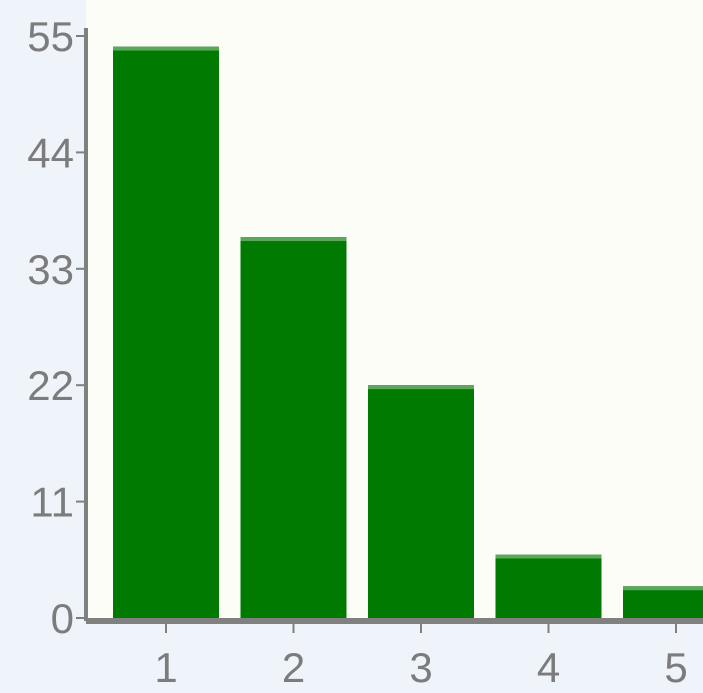  What do you see at coordinates (165, 666) in the screenshot?
I see `x-tick-label: 1` at bounding box center [165, 666].